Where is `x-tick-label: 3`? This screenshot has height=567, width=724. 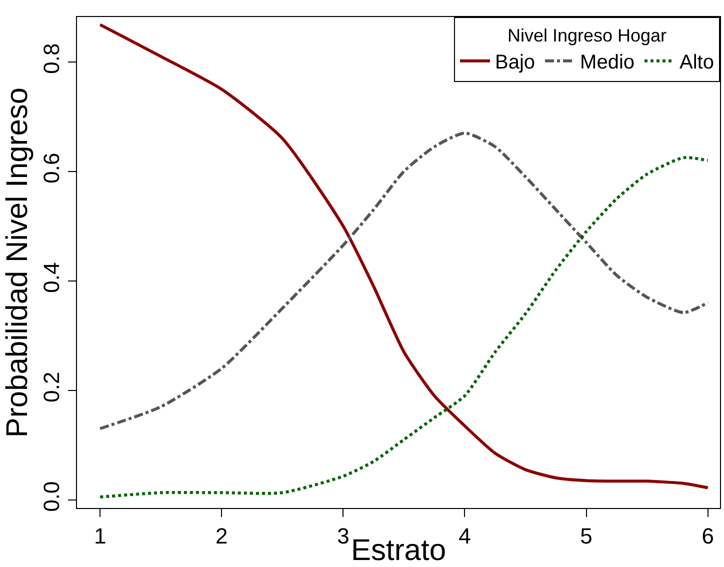
x-tick-label: 3 is located at coordinates (343, 535).